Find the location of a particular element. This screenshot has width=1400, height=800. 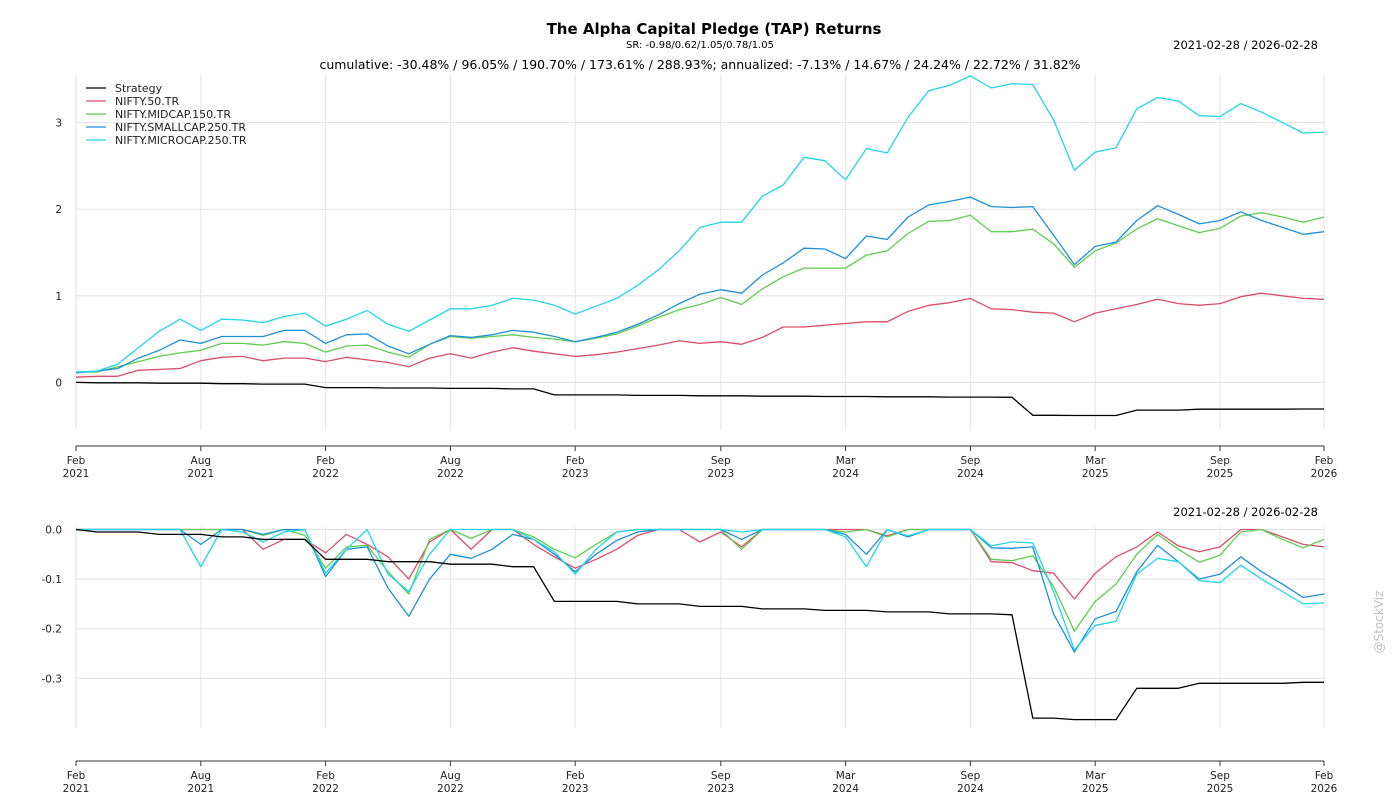

legend-label: NIFTY.MICROCAP.250.TR is located at coordinates (181, 140).